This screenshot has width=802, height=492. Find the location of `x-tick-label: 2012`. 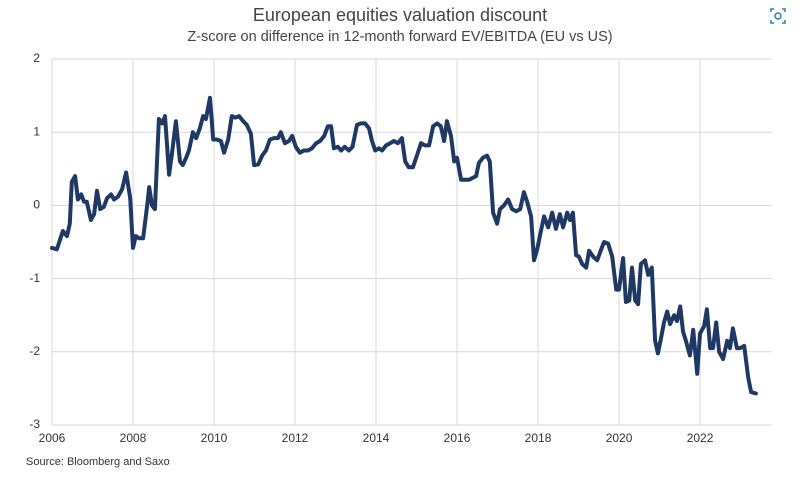

x-tick-label: 2012 is located at coordinates (295, 438).